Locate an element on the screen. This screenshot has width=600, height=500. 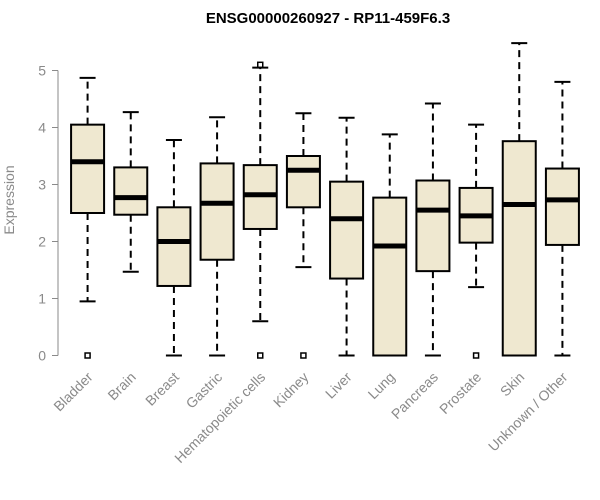
x-tick-label: Liver is located at coordinates (338, 385).